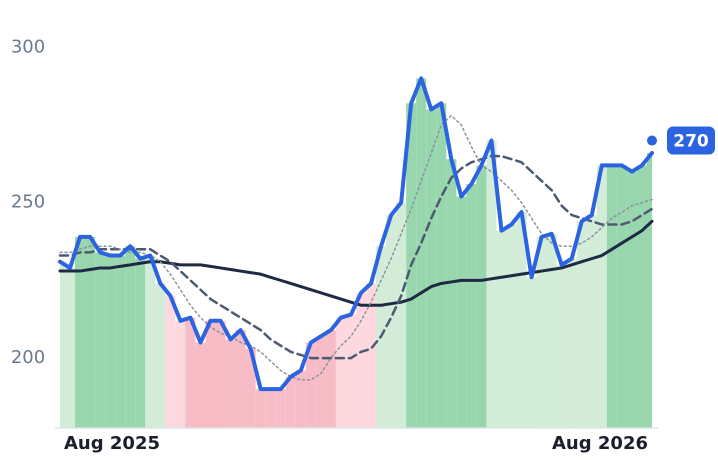  What do you see at coordinates (28, 357) in the screenshot?
I see `y-tick-label: 200` at bounding box center [28, 357].